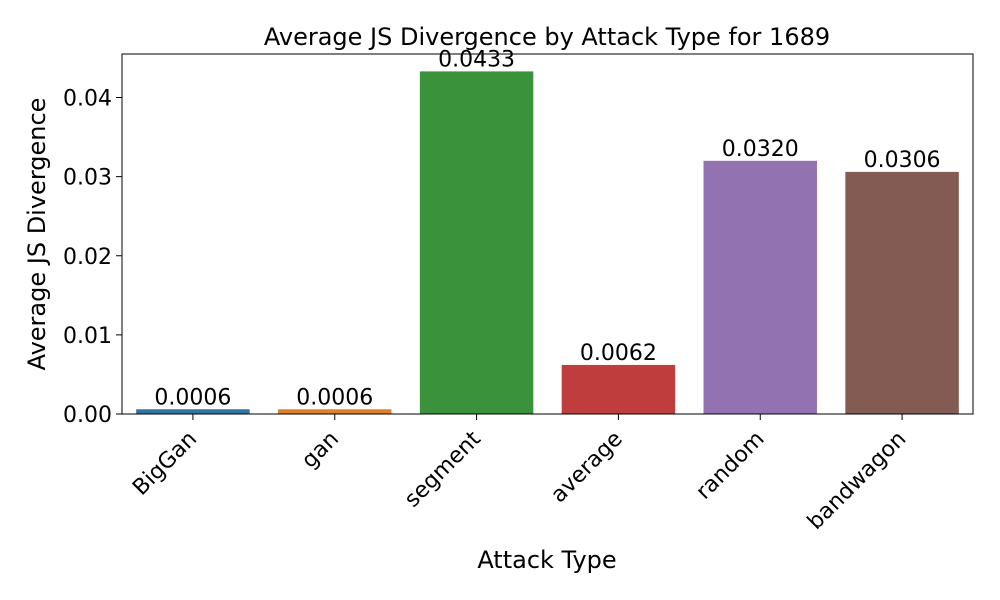 The width and height of the screenshot is (1000, 600). I want to click on data-label-biggan: 0.0006, so click(192, 397).